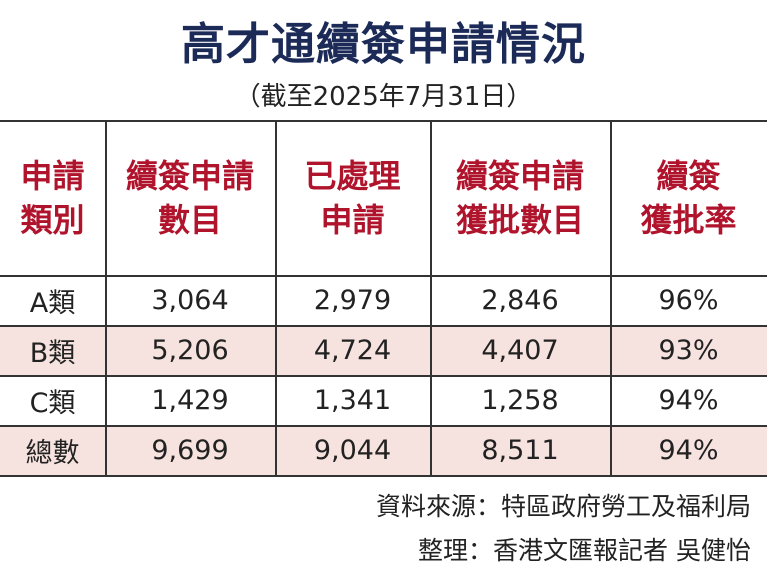  I want to click on data-cell: 5,206, so click(190, 350).